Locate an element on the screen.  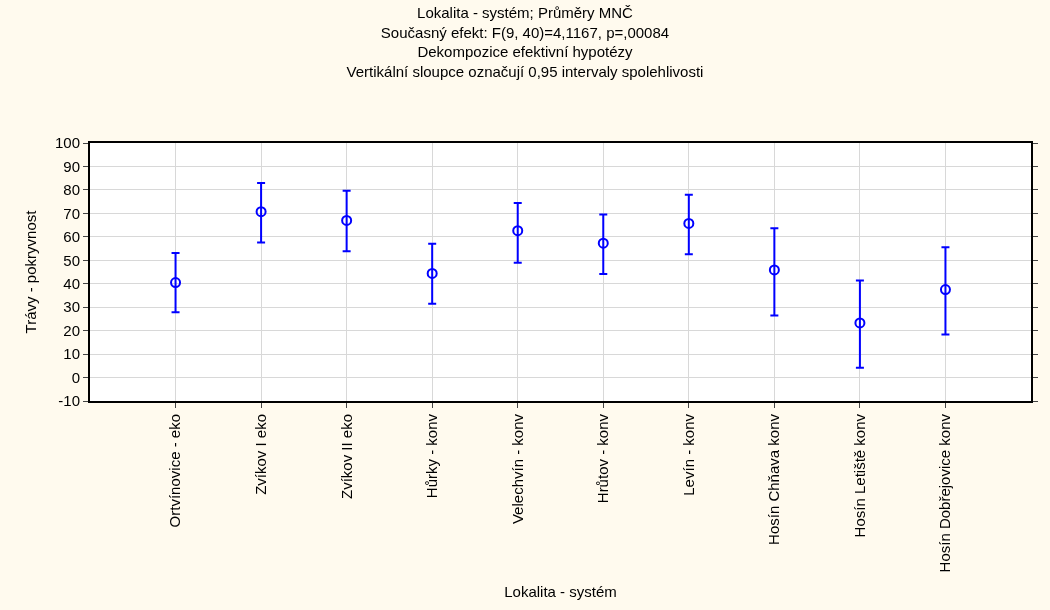
x-tick-label: Zvíkov I eko is located at coordinates (260, 454).